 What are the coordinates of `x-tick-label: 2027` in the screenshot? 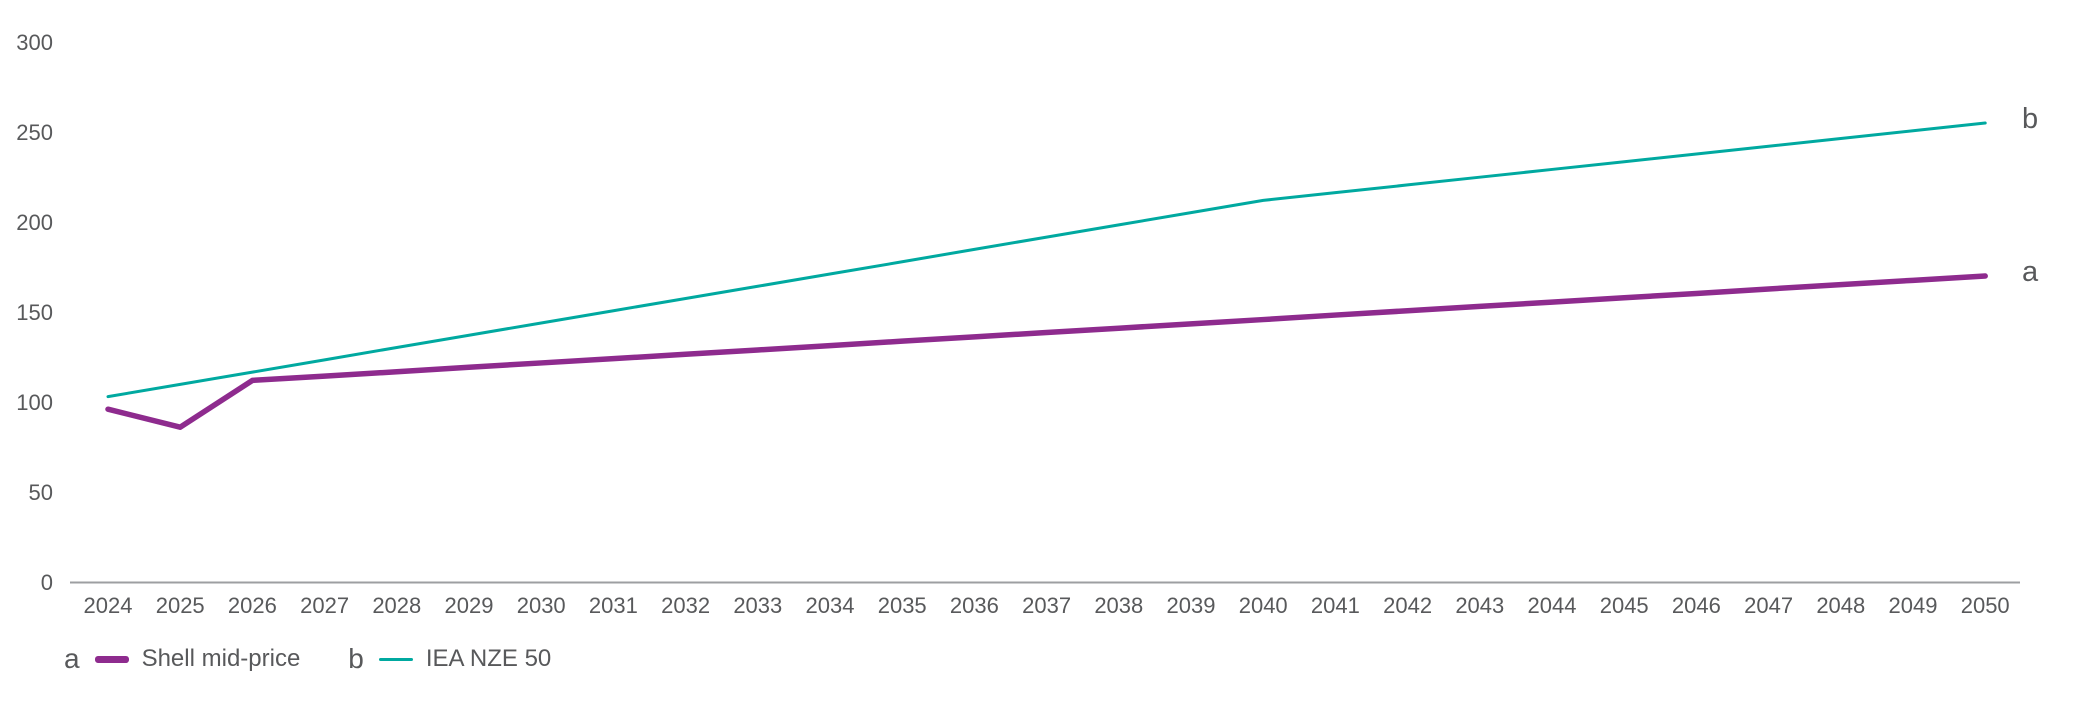 It's located at (324, 605).